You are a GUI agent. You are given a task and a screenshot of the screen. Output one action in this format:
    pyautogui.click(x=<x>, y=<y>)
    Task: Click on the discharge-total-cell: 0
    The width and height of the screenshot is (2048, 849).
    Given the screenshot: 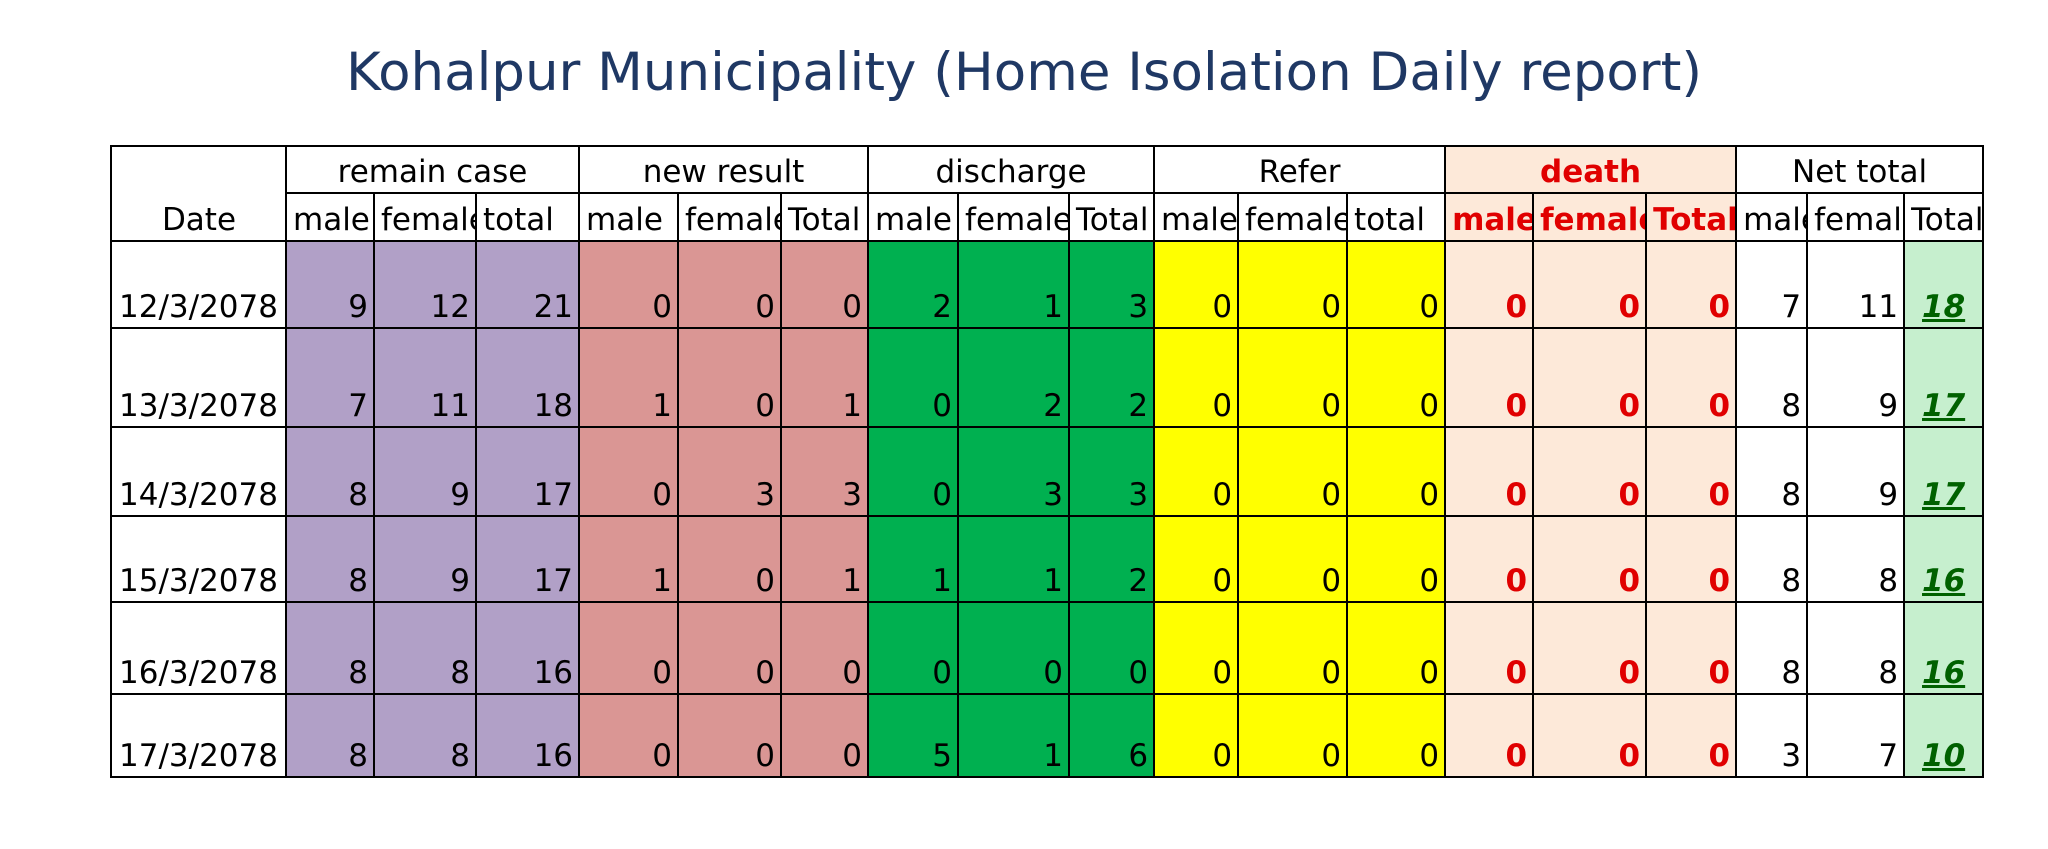 What is the action you would take?
    pyautogui.click(x=1112, y=648)
    